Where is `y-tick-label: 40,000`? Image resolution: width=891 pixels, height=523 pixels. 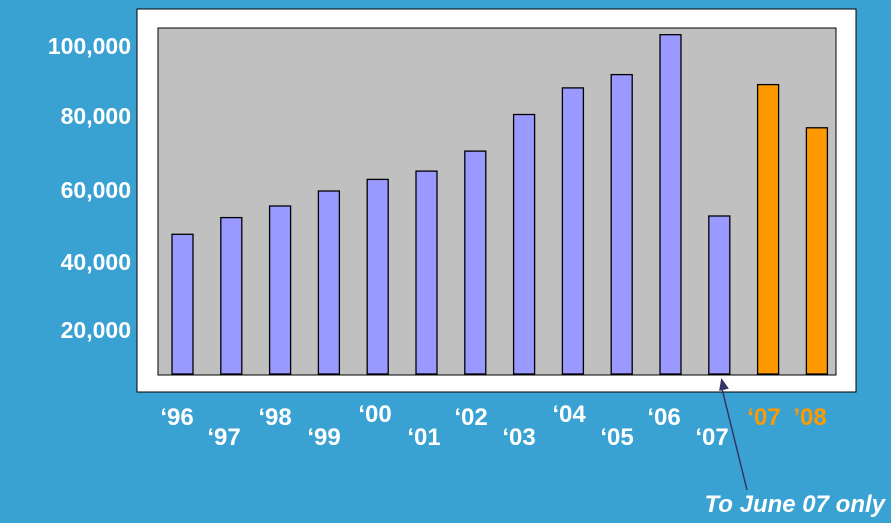
y-tick-label: 40,000 is located at coordinates (96, 262).